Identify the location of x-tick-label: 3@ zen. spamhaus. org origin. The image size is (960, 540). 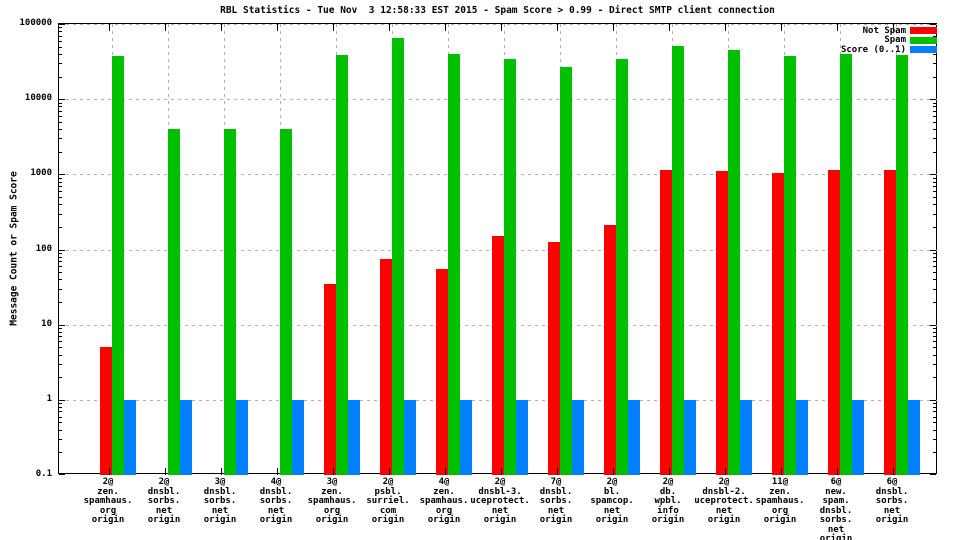
(332, 501).